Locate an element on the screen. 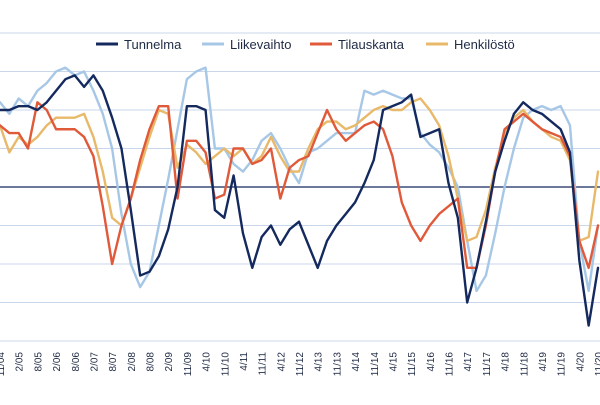  x-tick-label: 11/19 is located at coordinates (562, 364).